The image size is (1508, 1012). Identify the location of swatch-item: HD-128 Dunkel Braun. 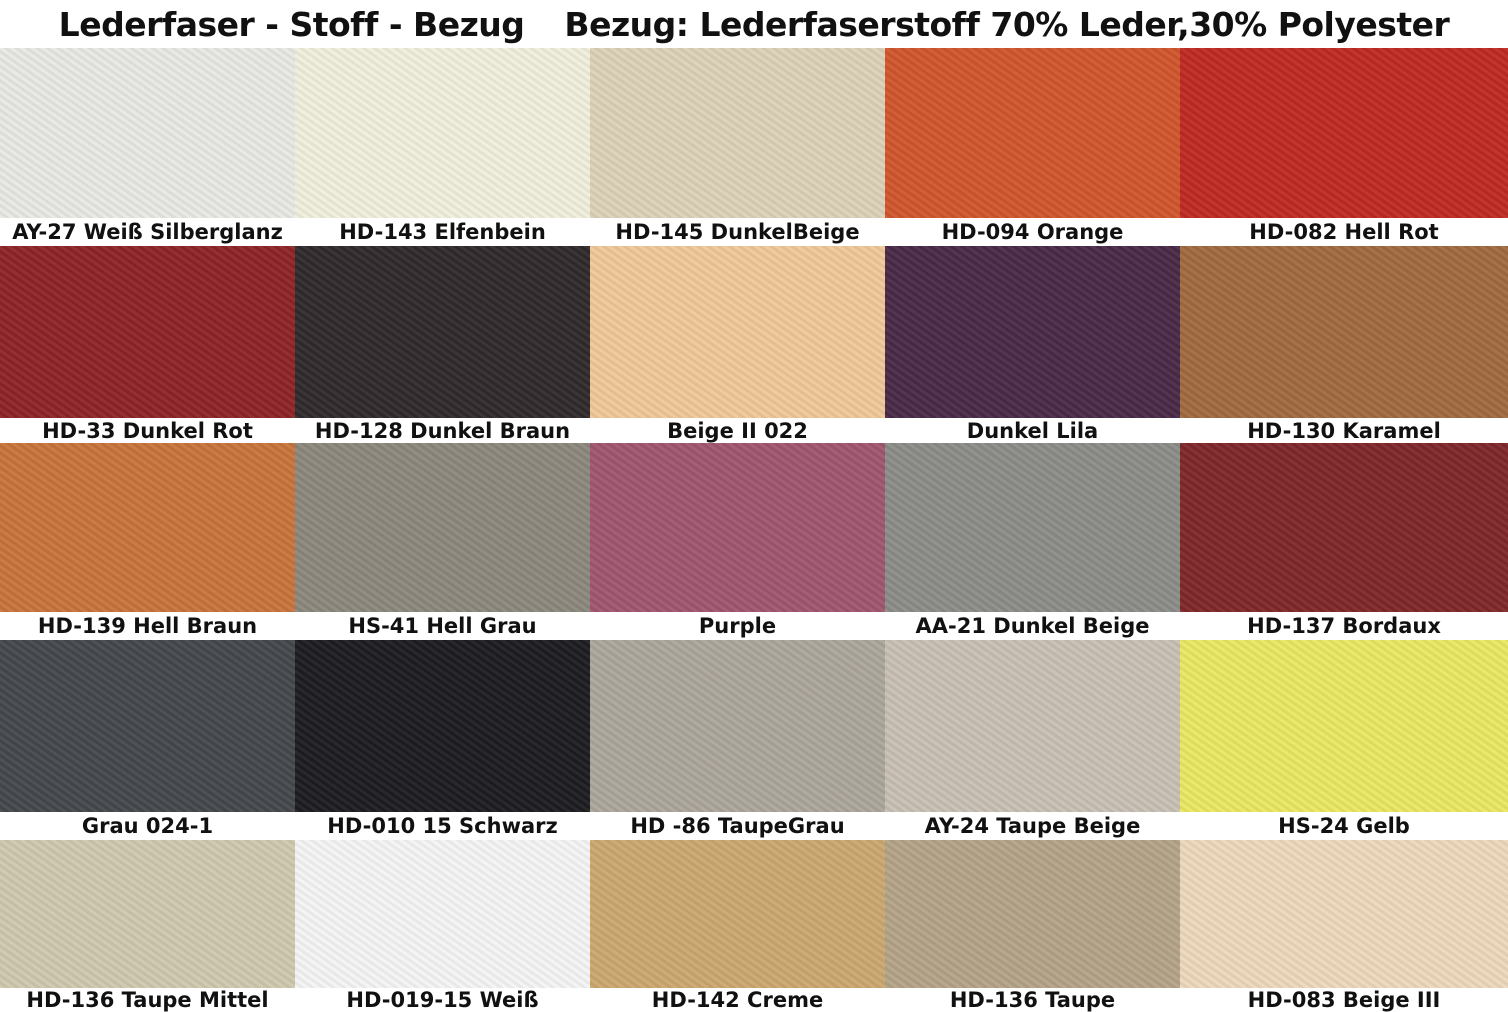
(442, 344).